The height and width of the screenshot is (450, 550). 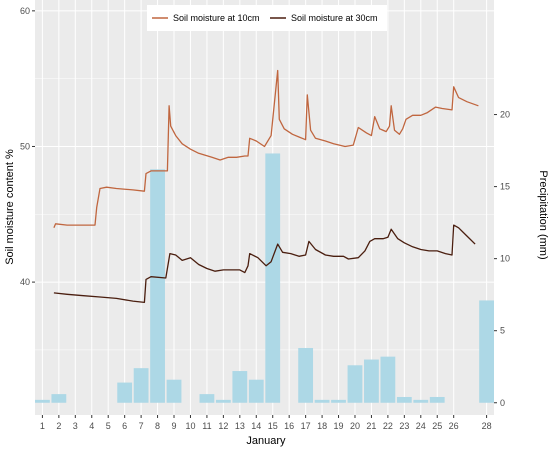 What do you see at coordinates (190, 426) in the screenshot?
I see `x-tick-label: 10` at bounding box center [190, 426].